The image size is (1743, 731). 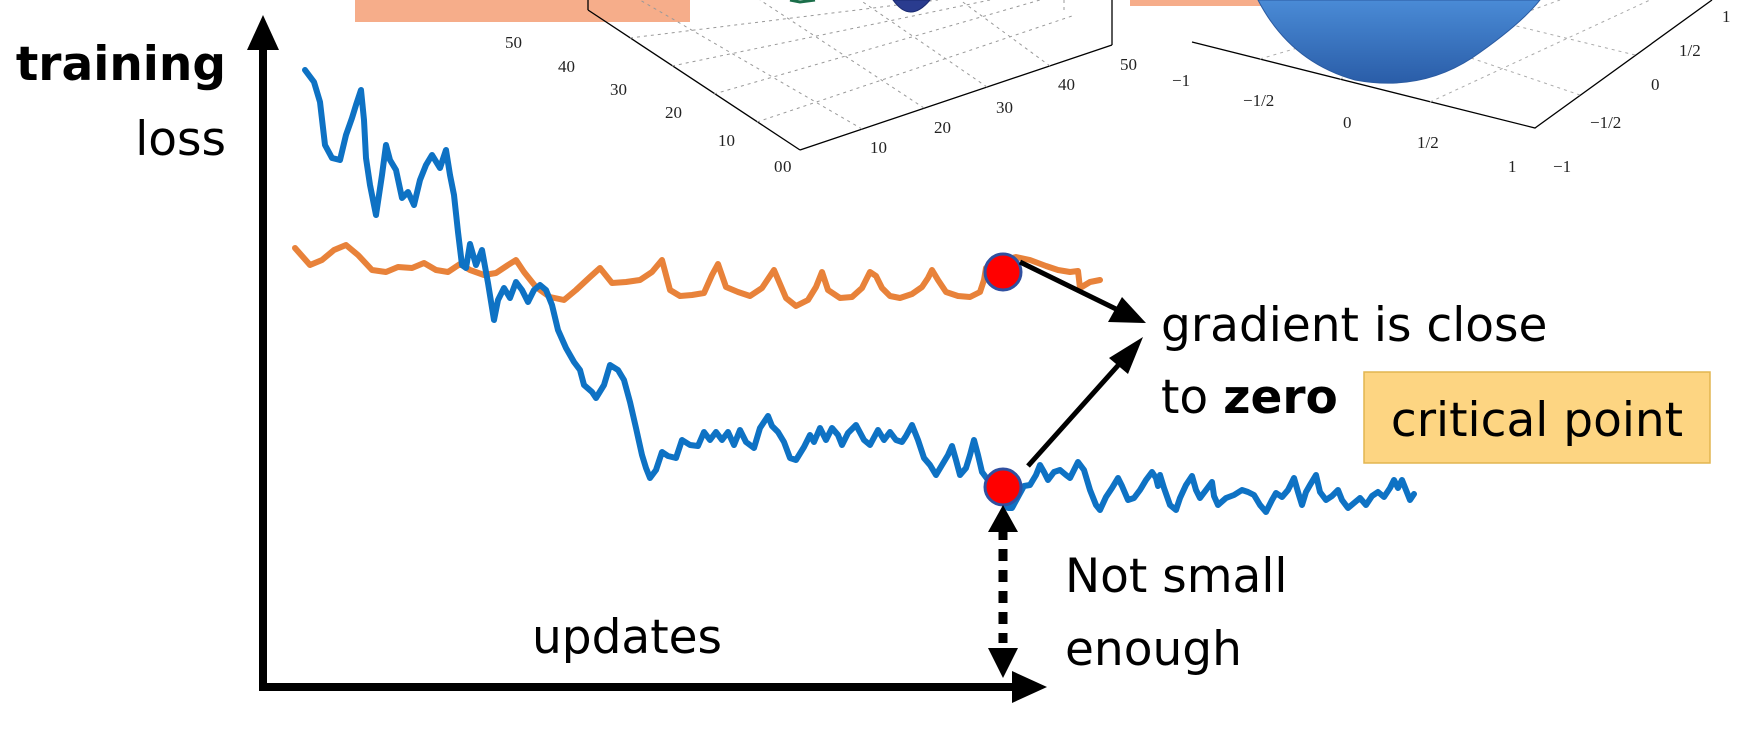 What do you see at coordinates (1029, 687) in the screenshot?
I see `x-axis-arrowhead` at bounding box center [1029, 687].